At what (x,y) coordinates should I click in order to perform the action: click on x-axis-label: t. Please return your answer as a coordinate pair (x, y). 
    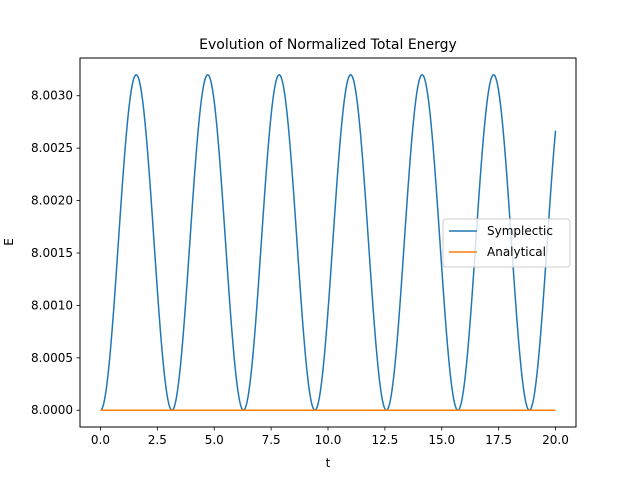
    Looking at the image, I should click on (328, 463).